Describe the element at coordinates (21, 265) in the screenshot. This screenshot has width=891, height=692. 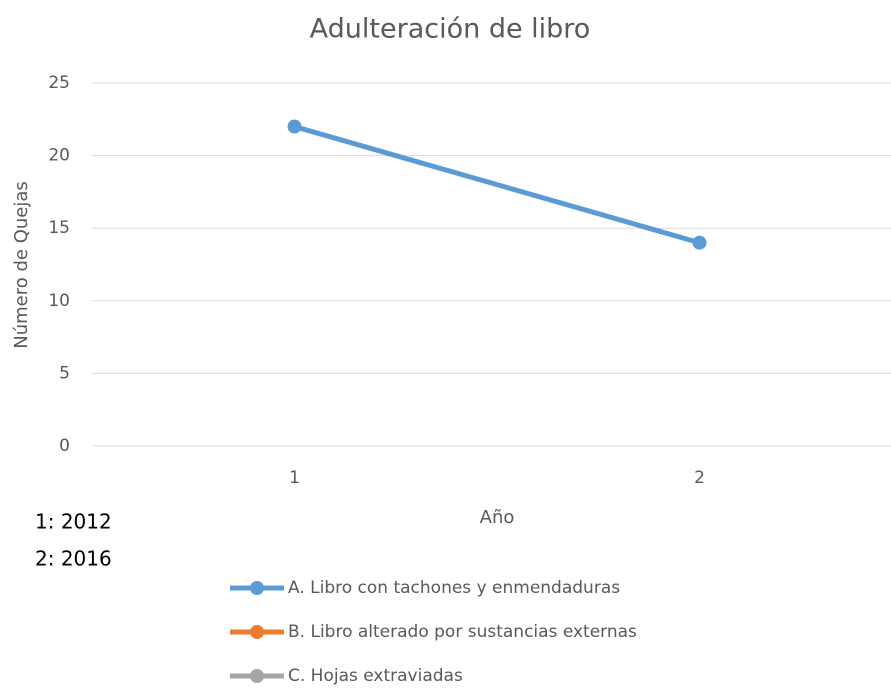
I see `y-axis-label: Número de Quejas` at that location.